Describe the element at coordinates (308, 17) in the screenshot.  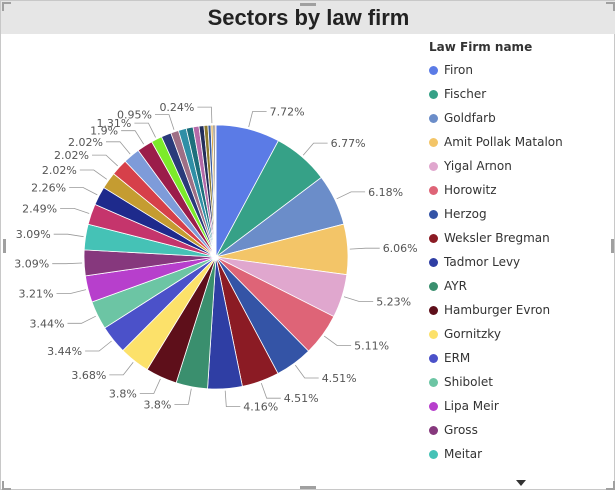
I see `chart-title: Sectors by law firm` at that location.